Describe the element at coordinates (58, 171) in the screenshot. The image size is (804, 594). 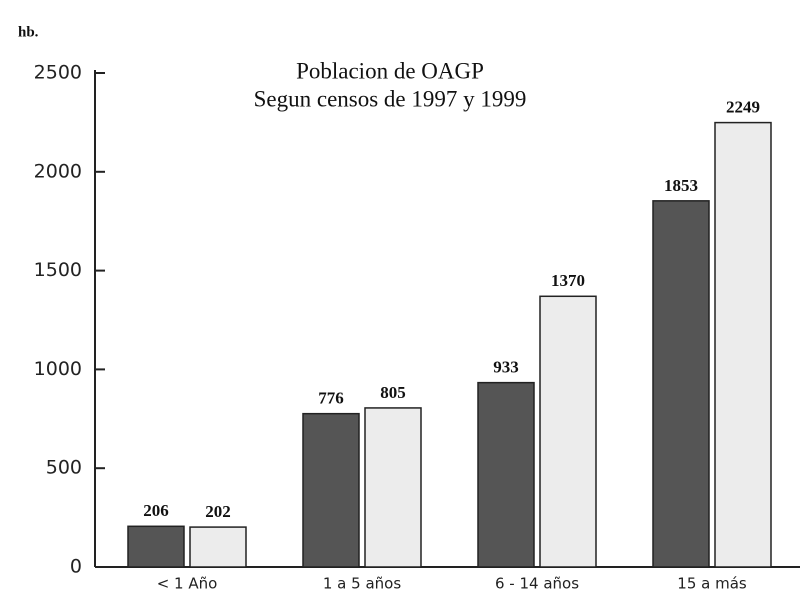
I see `y-tick-label: 2000` at that location.